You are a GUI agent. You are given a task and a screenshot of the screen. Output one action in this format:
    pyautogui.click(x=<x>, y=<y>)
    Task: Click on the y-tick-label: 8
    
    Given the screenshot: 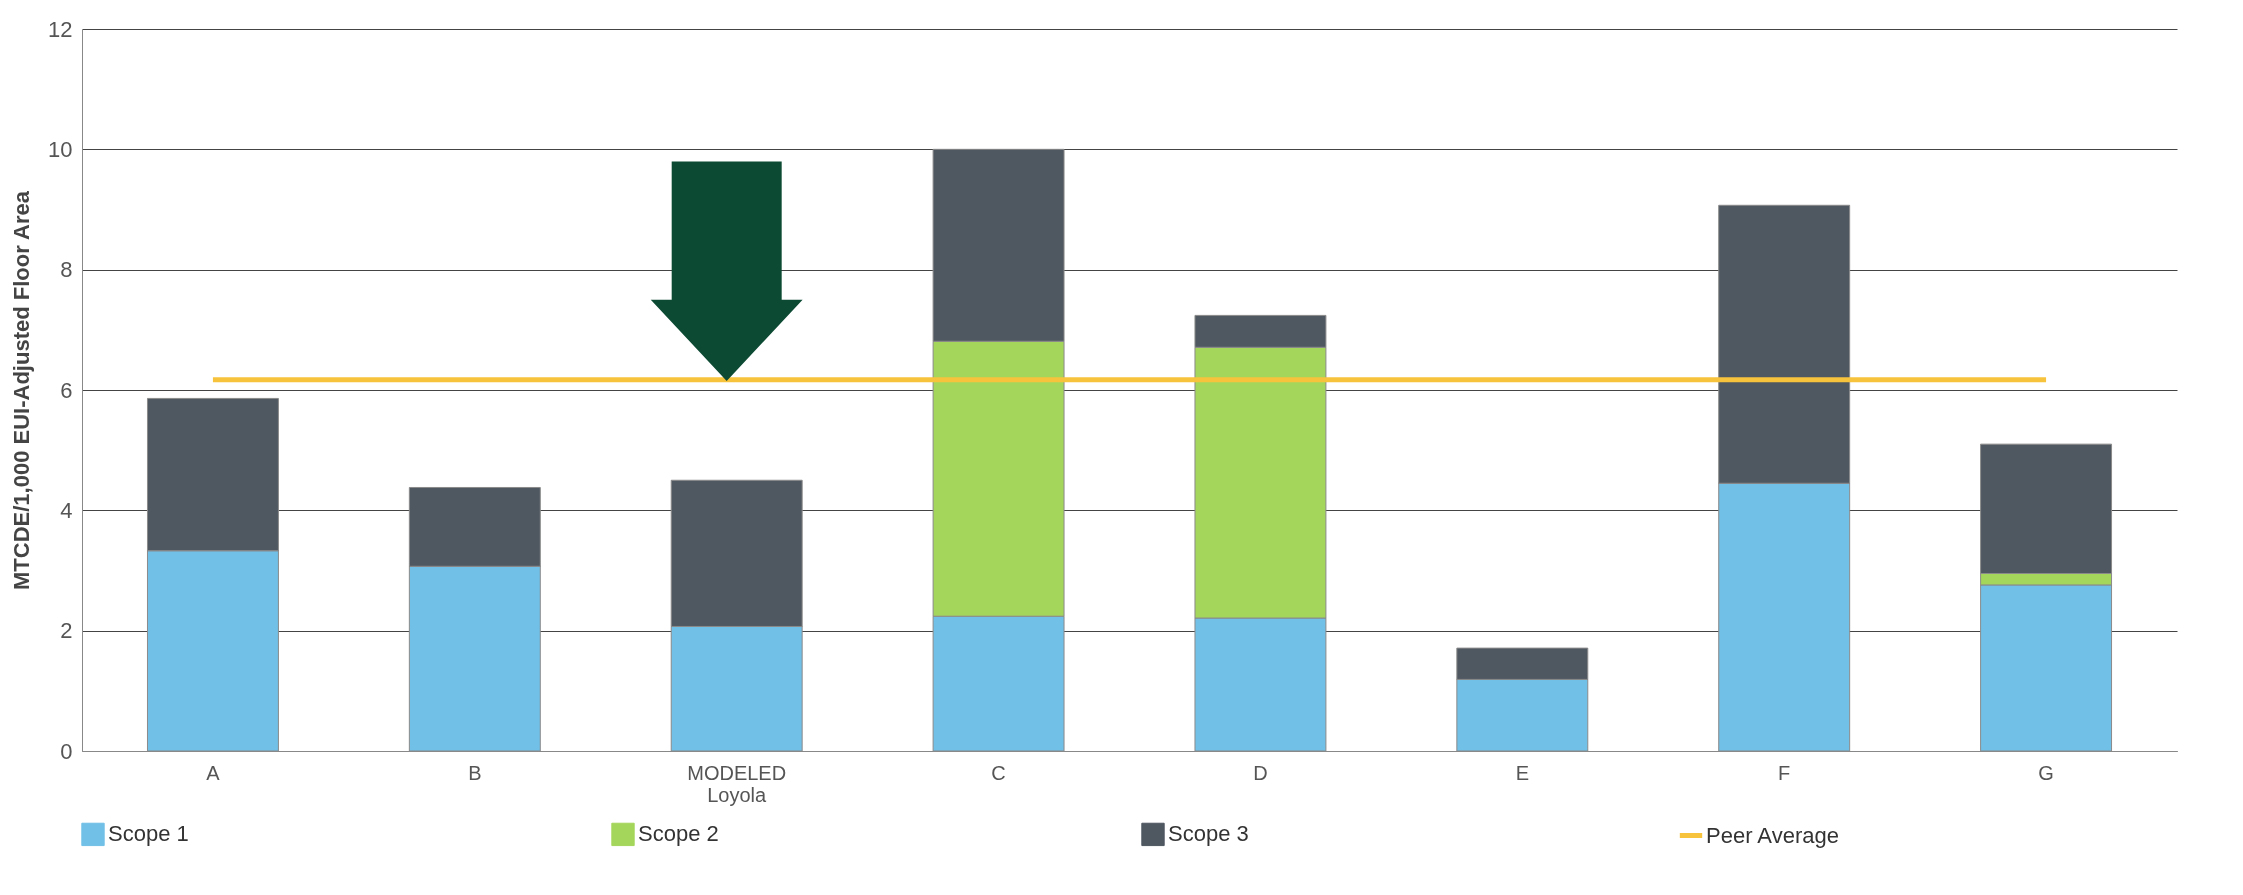 What is the action you would take?
    pyautogui.click(x=66, y=270)
    